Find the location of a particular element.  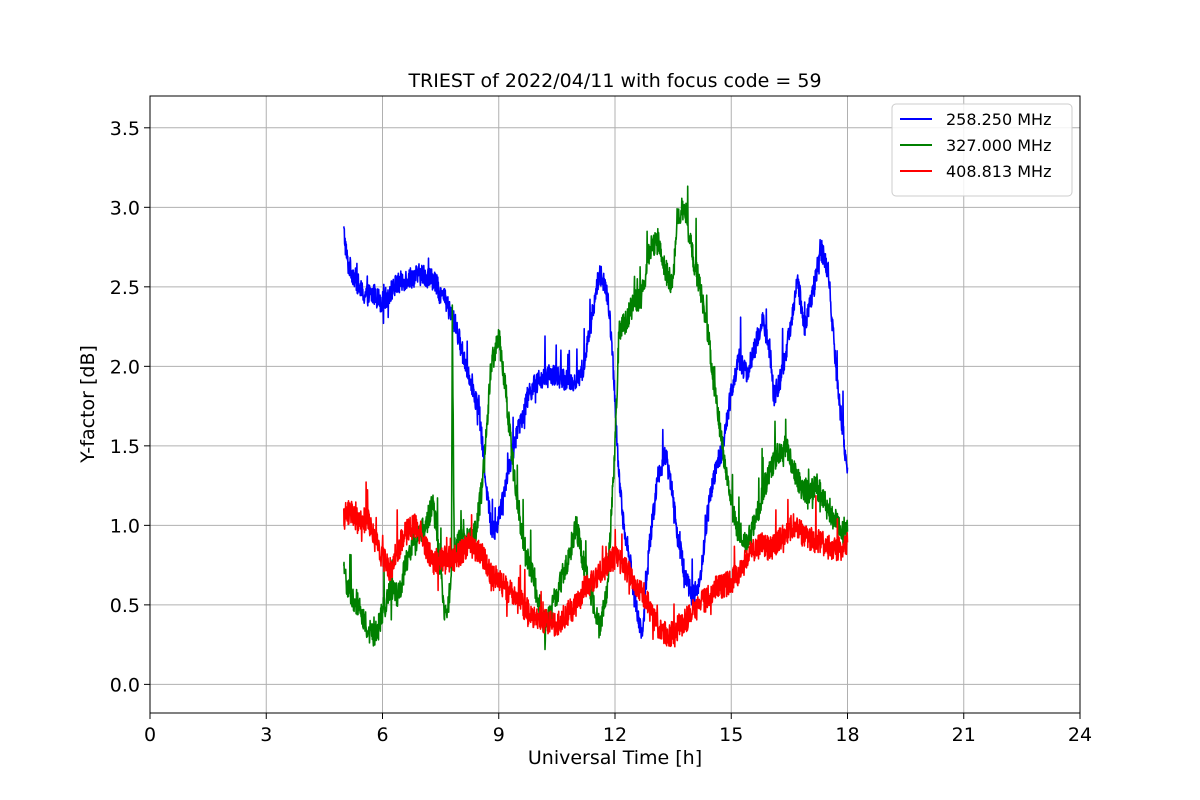

y-tick-label: 0.5 is located at coordinates (125, 606).